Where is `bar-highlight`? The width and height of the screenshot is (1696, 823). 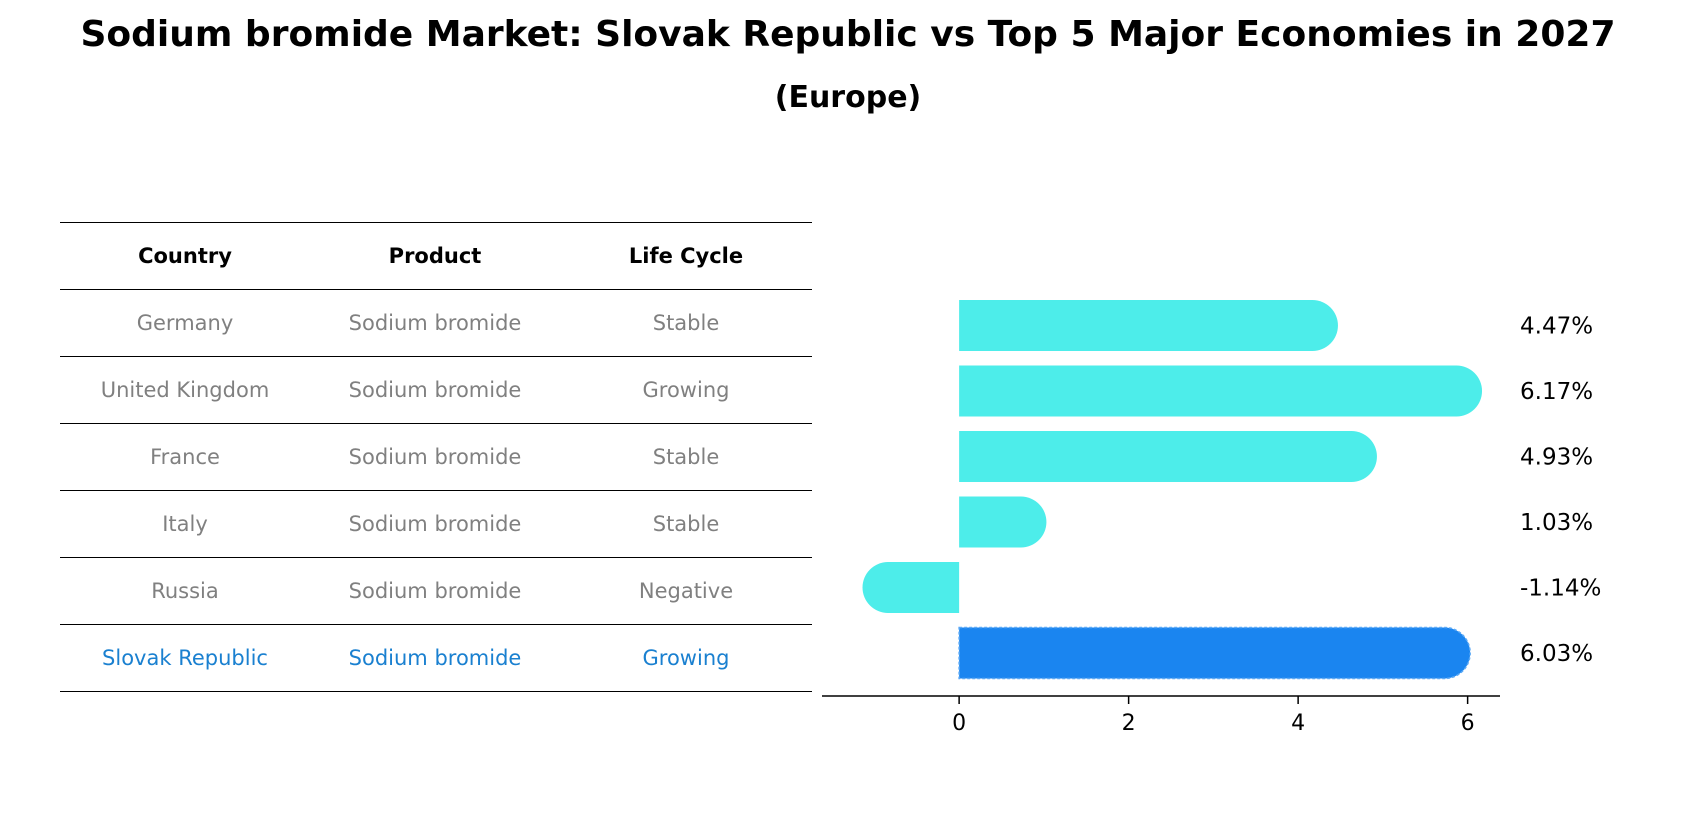 bar-highlight is located at coordinates (1214, 653).